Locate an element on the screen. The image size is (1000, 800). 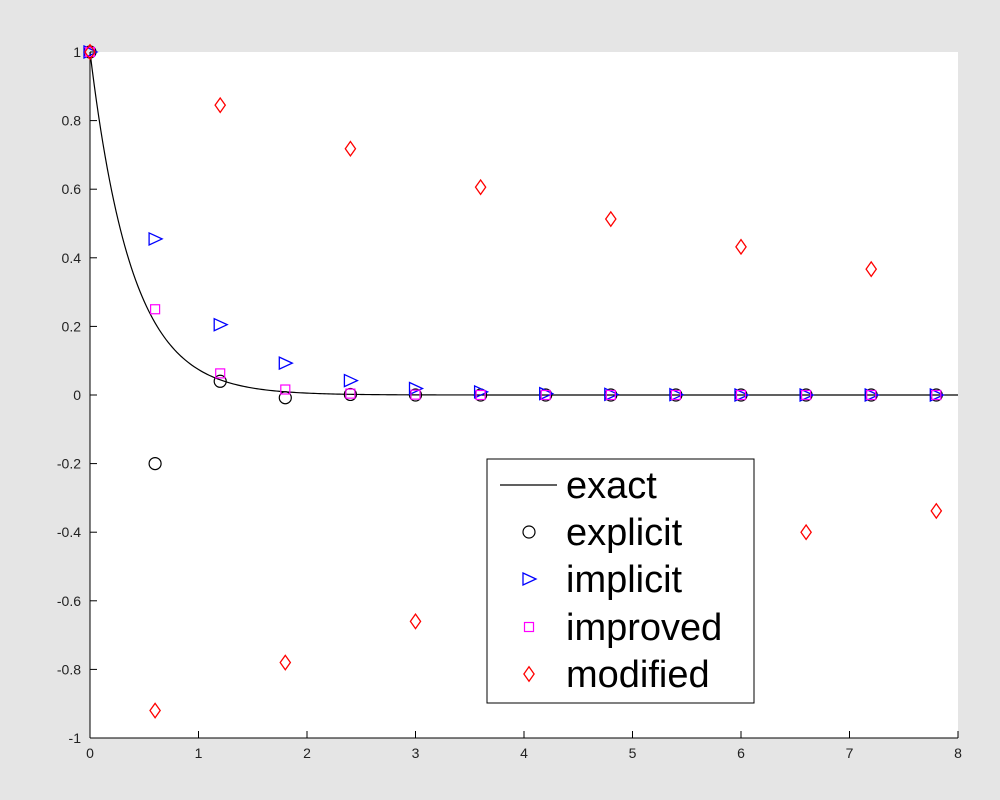
y-tick-label: -1 is located at coordinates (75, 738).